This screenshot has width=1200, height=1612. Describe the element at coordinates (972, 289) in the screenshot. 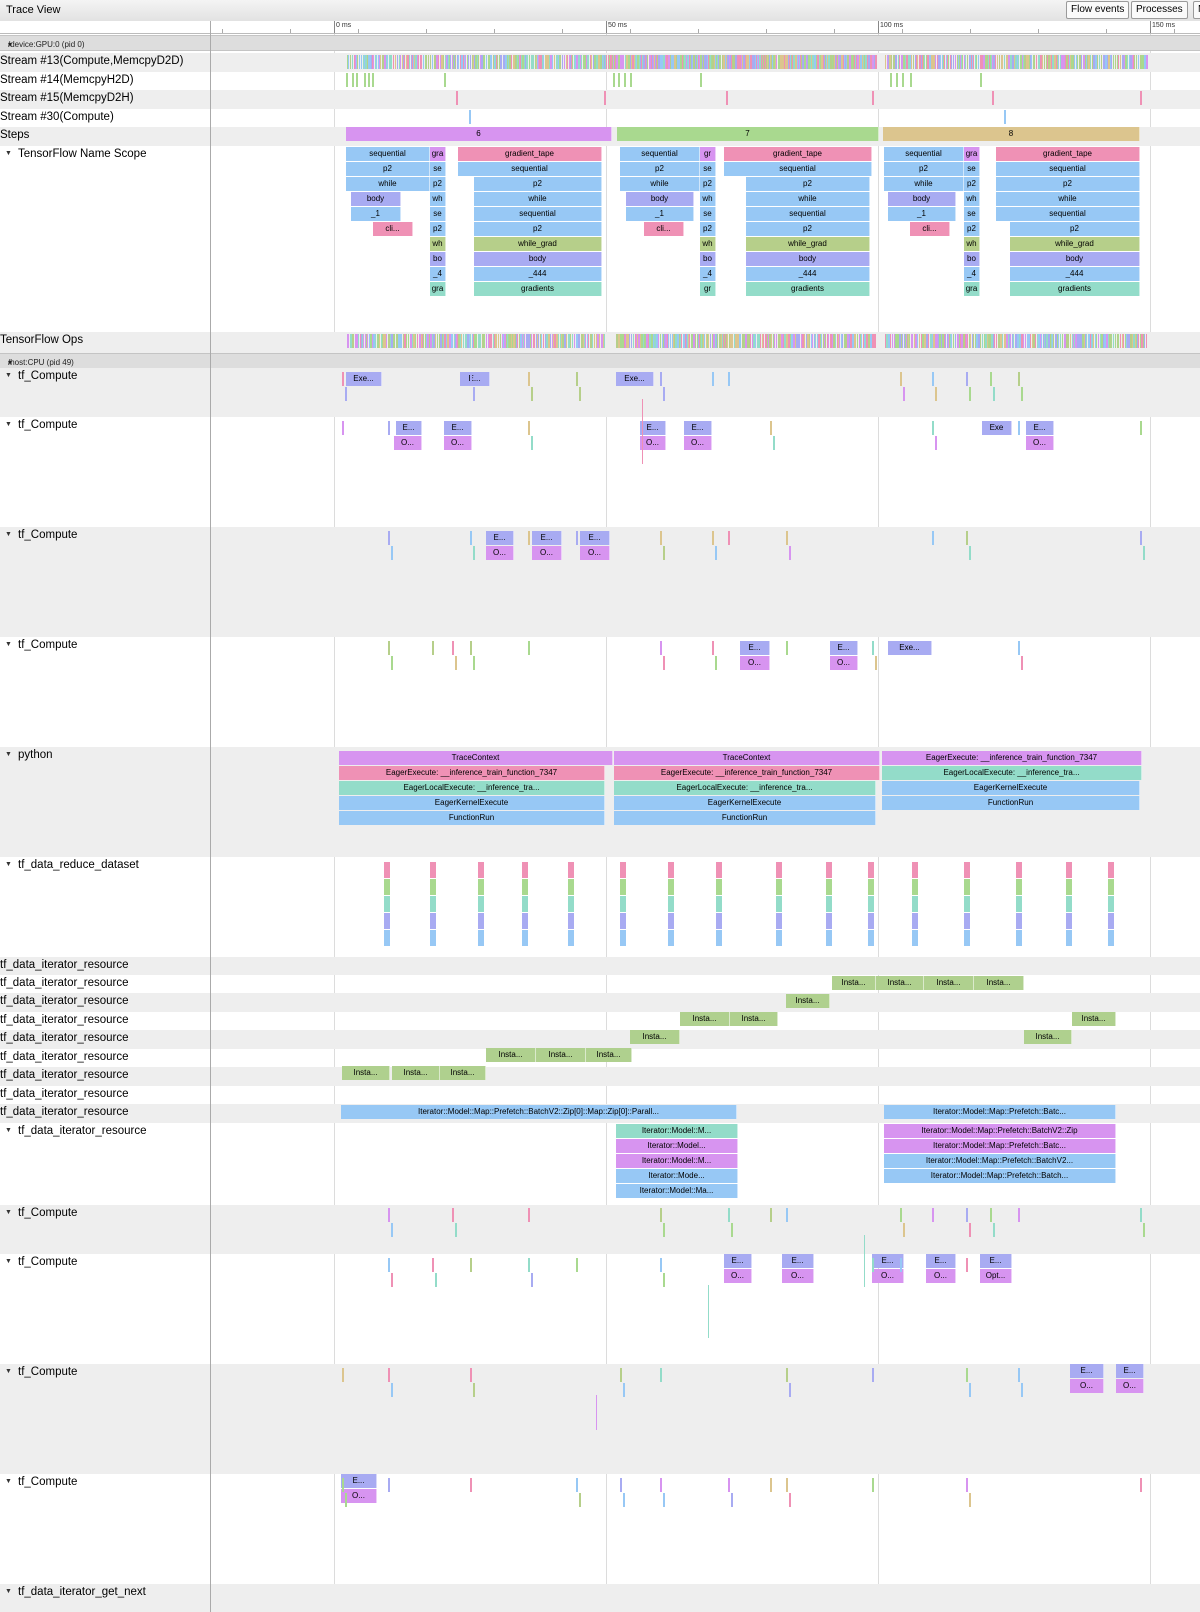

I see `trace-slice: gra` at that location.